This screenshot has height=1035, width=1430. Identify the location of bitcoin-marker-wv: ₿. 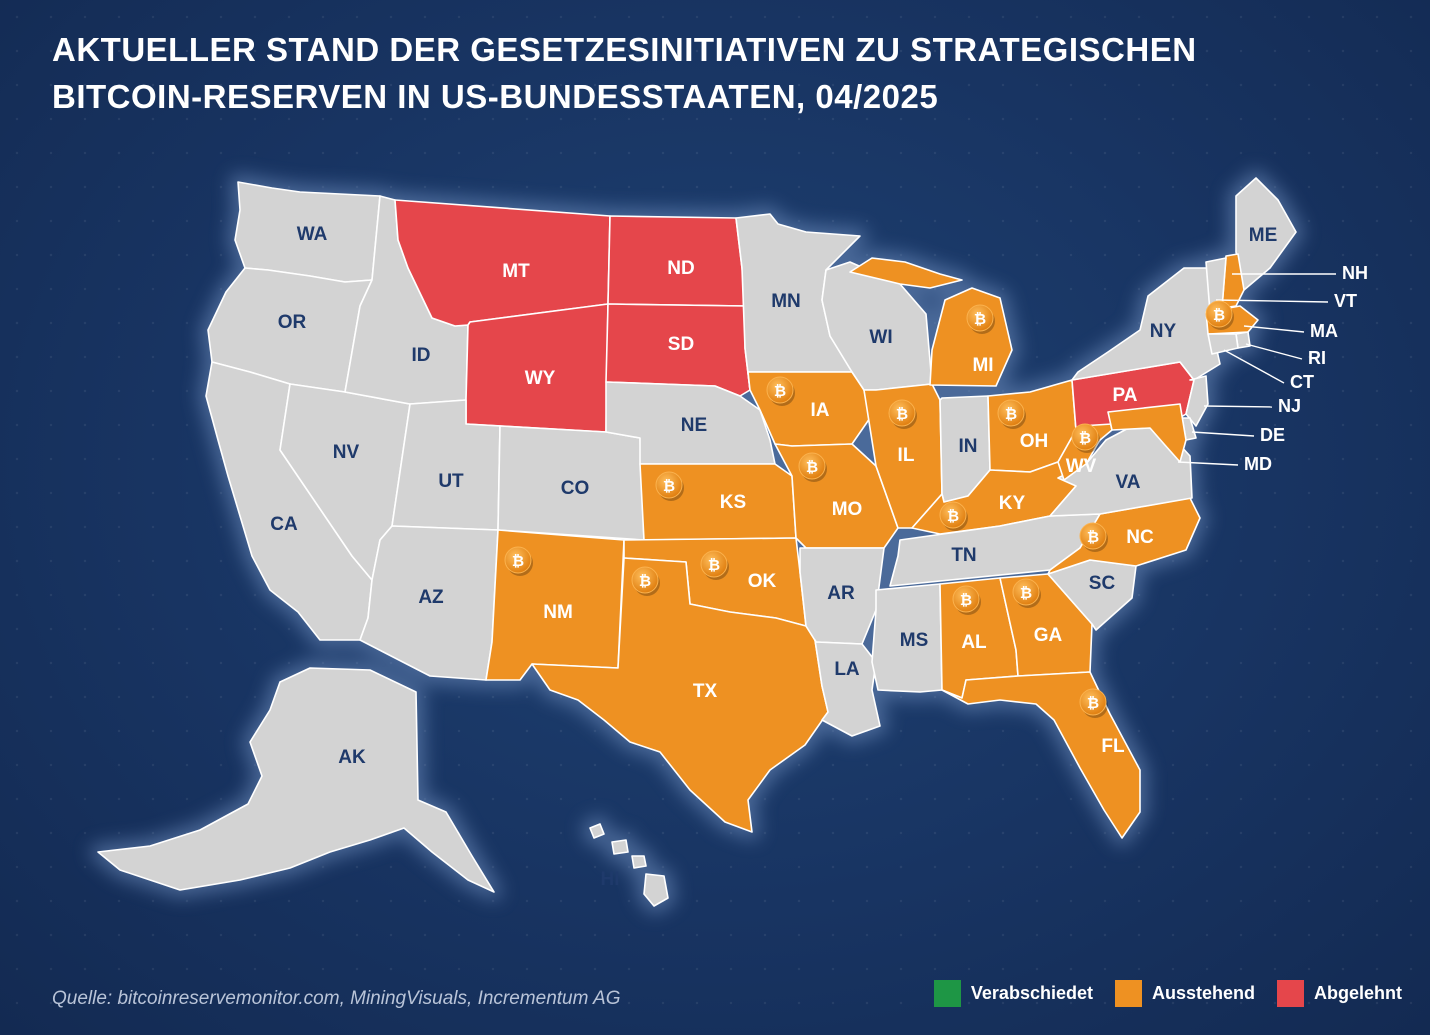
(1085, 438).